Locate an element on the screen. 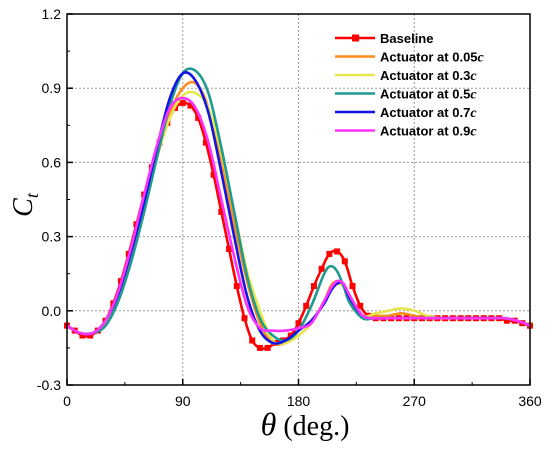  x-tick-label: 180 is located at coordinates (299, 401).